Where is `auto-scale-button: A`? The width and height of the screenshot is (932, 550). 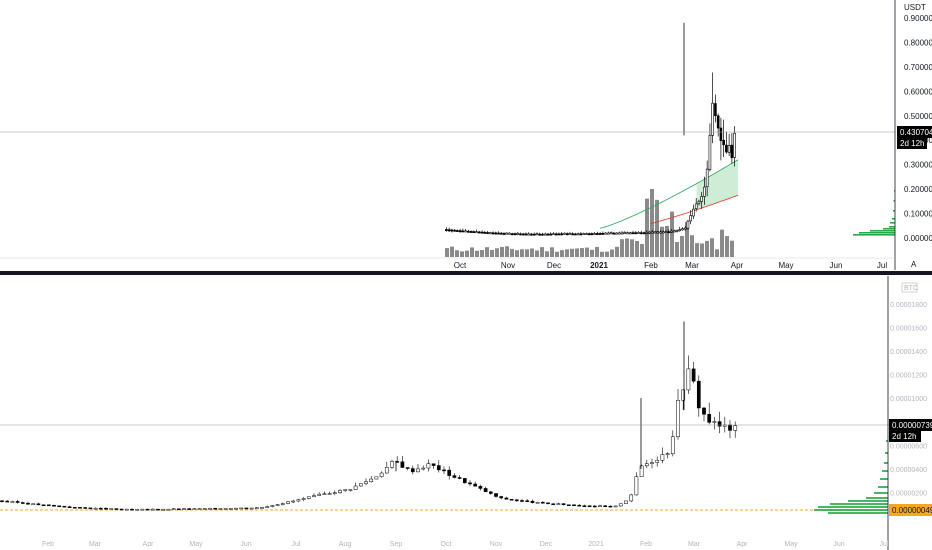
auto-scale-button: A is located at coordinates (914, 264).